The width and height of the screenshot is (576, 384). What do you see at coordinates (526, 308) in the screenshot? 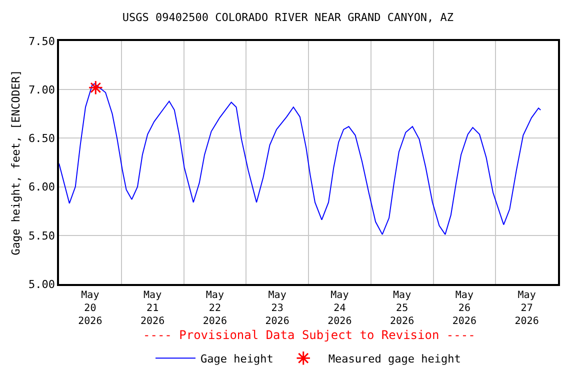
I see `x-tick-label: May 27 2026` at bounding box center [526, 308].